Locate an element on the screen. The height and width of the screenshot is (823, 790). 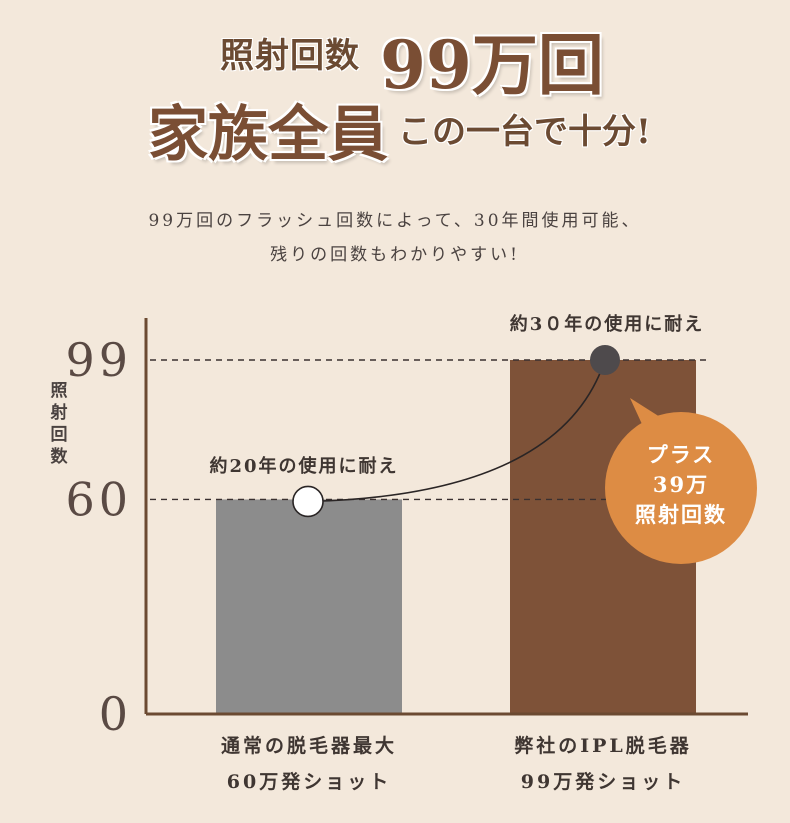
y-tick-label-0: 0 is located at coordinates (115, 714).